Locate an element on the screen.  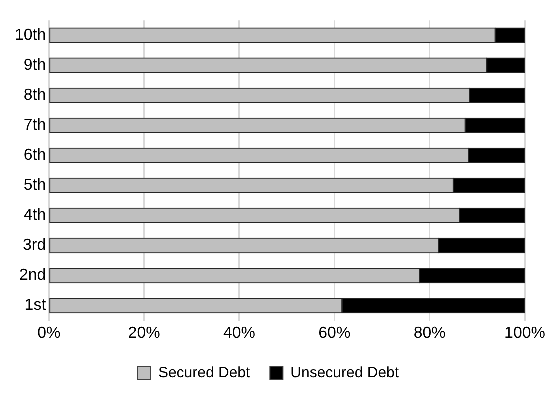
legend-label: Secured Debt is located at coordinates (204, 373).